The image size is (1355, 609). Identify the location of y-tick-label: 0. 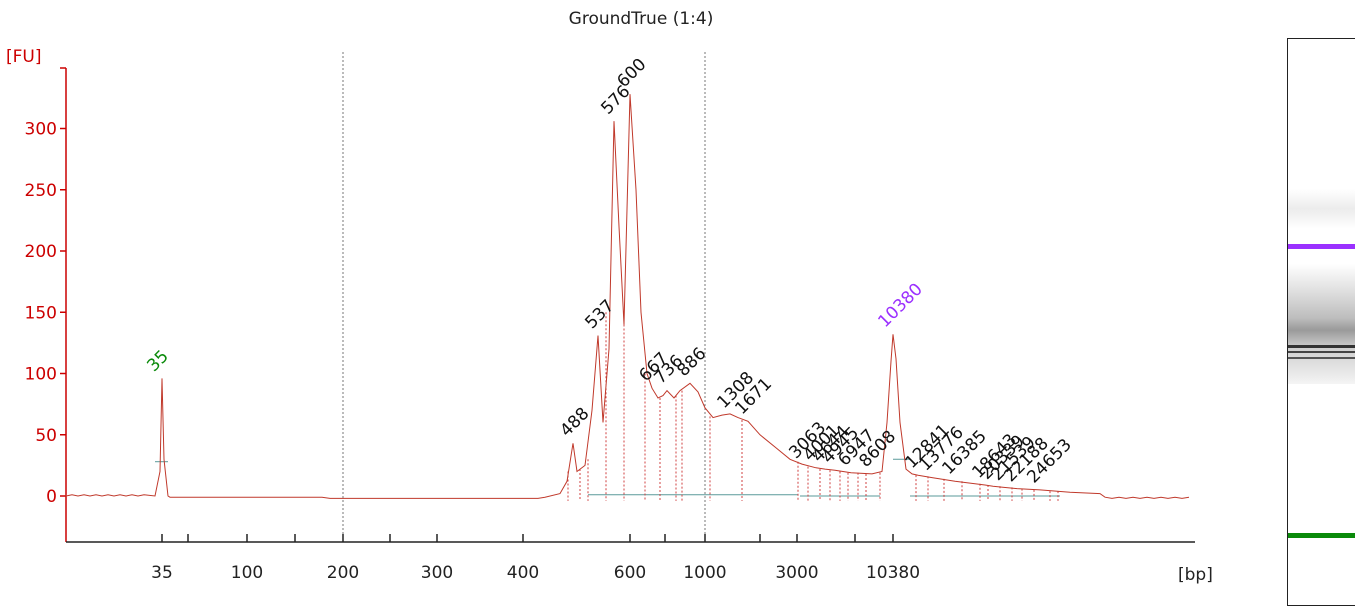
(51, 497).